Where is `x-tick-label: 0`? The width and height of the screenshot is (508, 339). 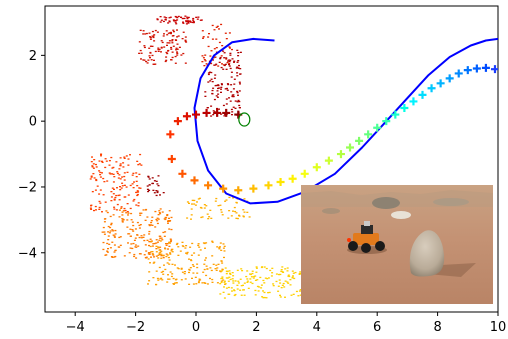 x-tick-label: 0 is located at coordinates (196, 327).